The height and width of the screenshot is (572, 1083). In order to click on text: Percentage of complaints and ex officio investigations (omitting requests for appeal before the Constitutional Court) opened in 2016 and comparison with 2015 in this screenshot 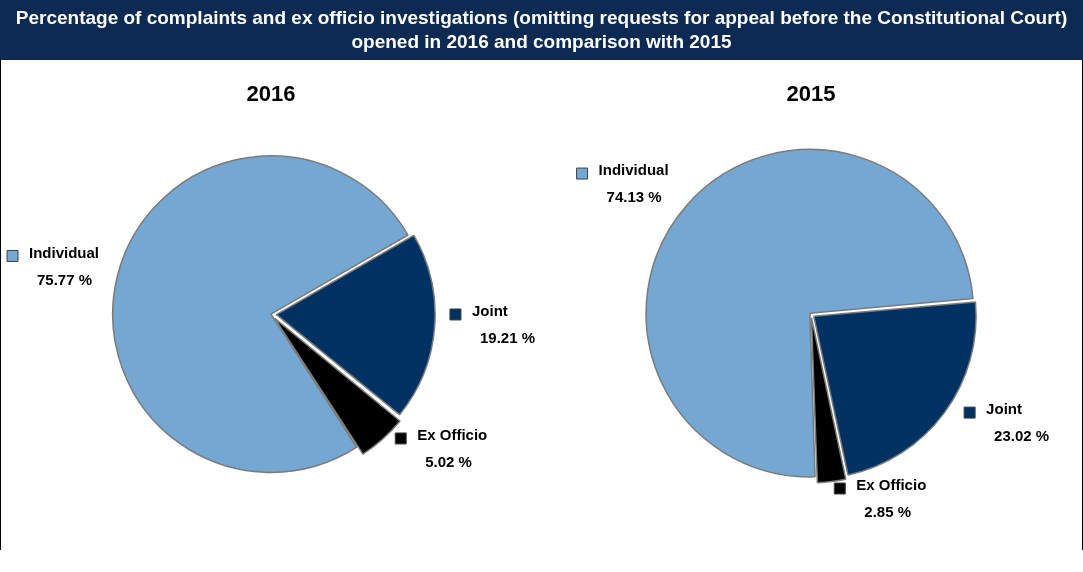, I will do `click(541, 30)`.